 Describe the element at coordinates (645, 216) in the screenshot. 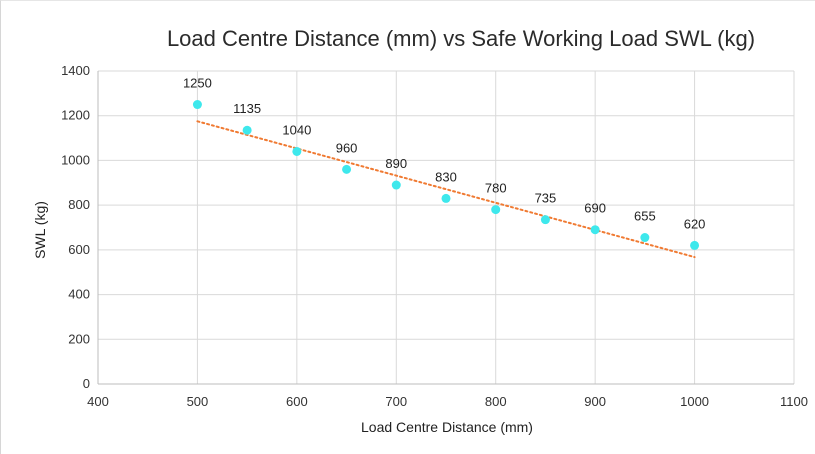

I see `data-label: 655` at that location.